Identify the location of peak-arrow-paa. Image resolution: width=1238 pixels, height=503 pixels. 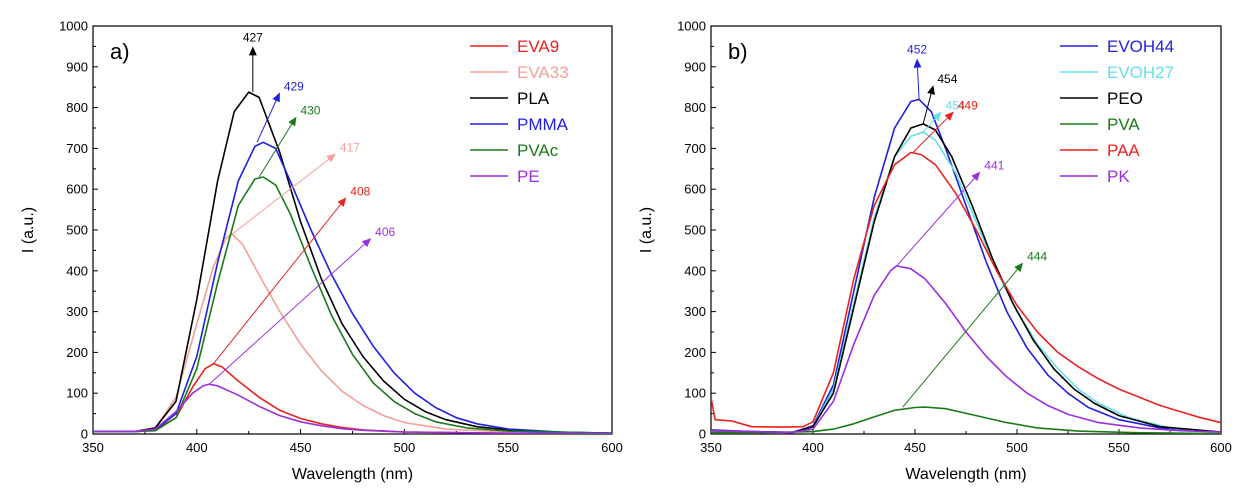
(930, 135).